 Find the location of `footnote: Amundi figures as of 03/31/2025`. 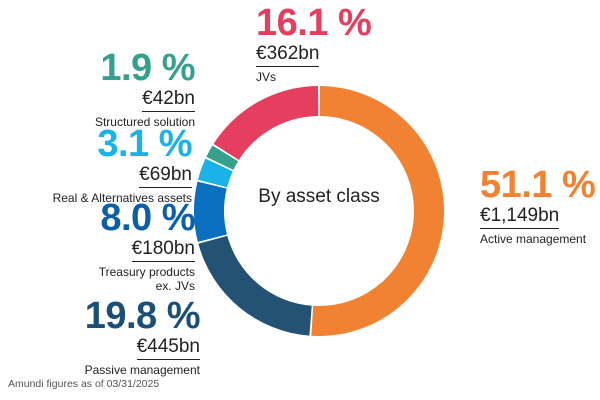

footnote: Amundi figures as of 03/31/2025 is located at coordinates (84, 384).